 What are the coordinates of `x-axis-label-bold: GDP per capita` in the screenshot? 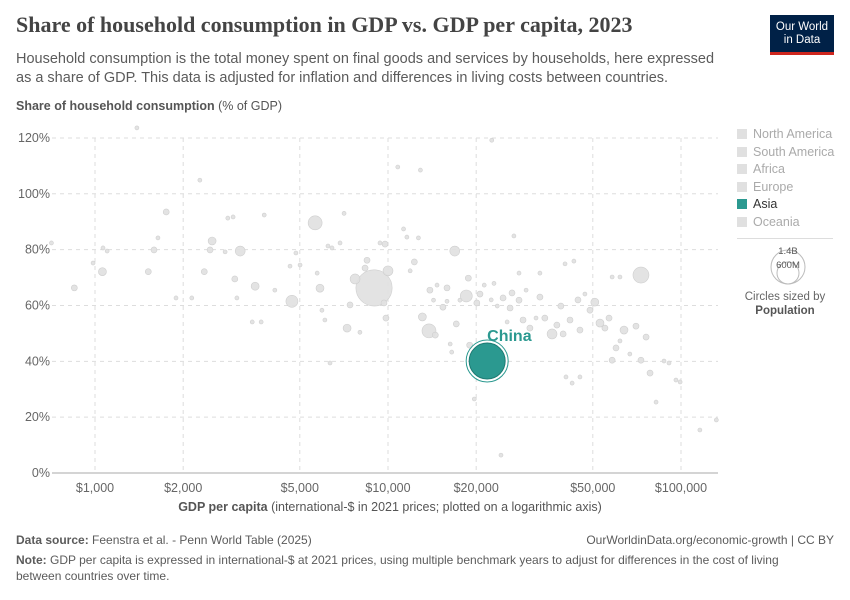 It's located at (223, 507).